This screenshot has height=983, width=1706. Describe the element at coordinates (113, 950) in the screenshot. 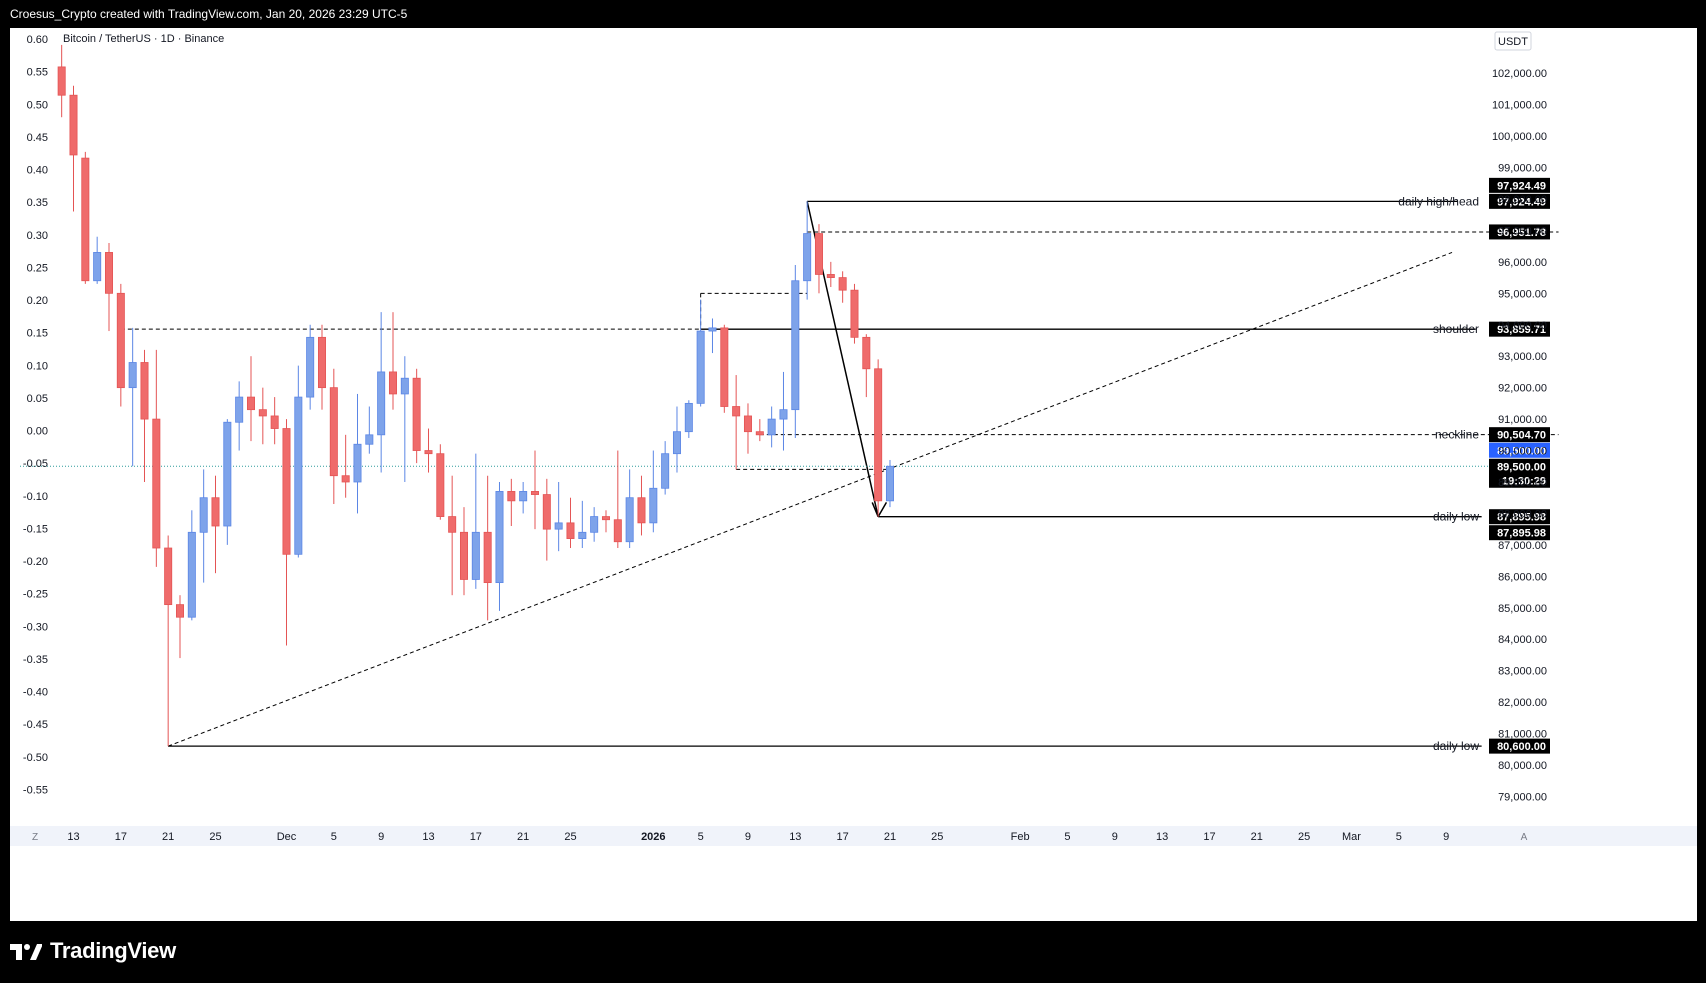

I see `tradingview-logo-text: TradingView` at that location.